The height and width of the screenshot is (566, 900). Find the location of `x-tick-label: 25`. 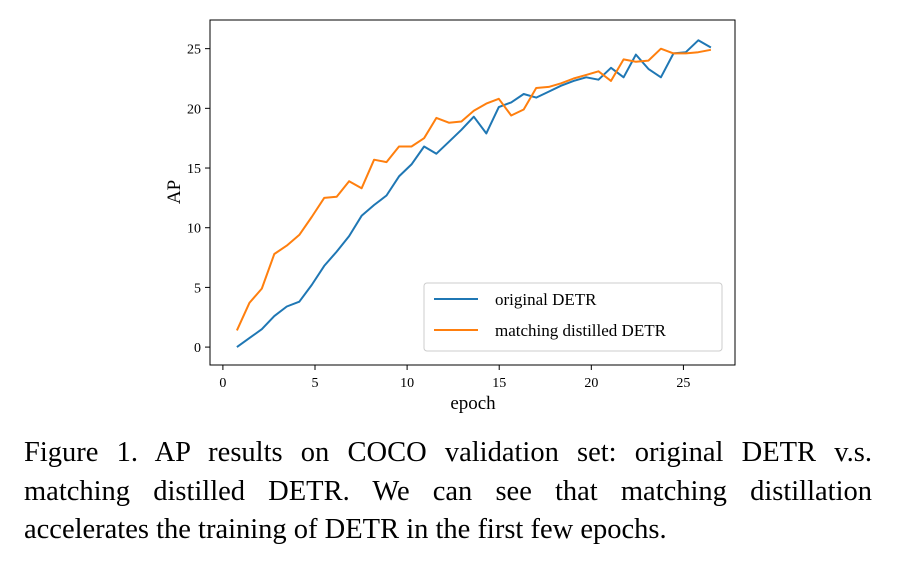

x-tick-label: 25 is located at coordinates (683, 383).